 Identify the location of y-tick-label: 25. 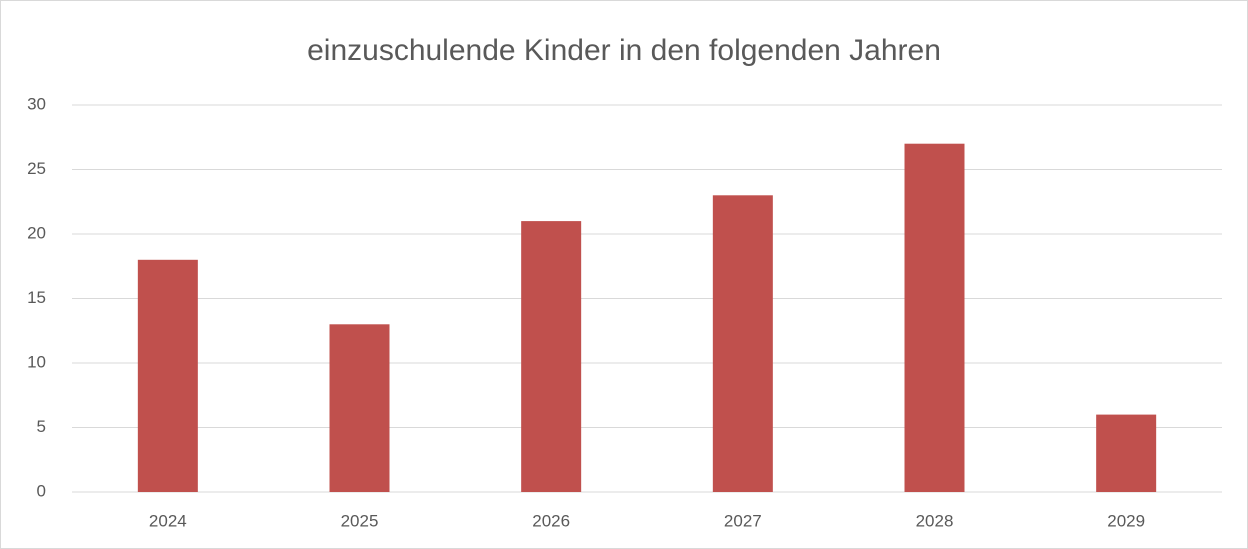
(36, 168).